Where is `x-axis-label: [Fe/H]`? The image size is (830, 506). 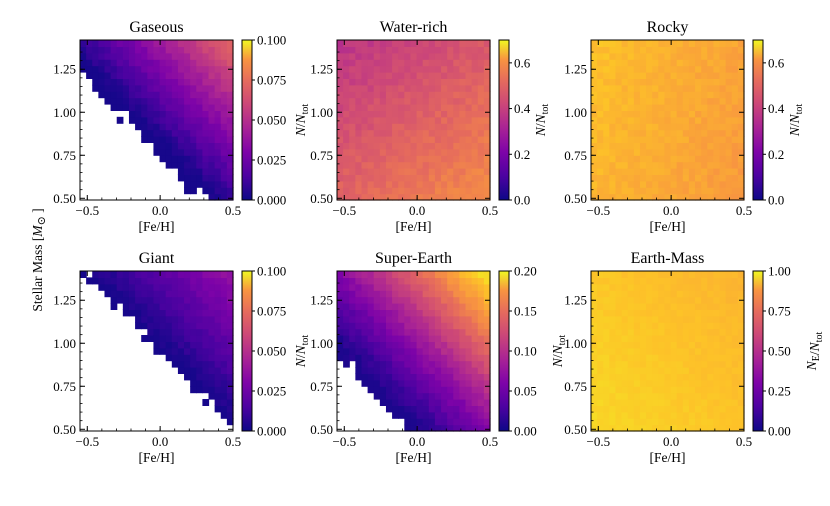
x-axis-label: [Fe/H] is located at coordinates (157, 457).